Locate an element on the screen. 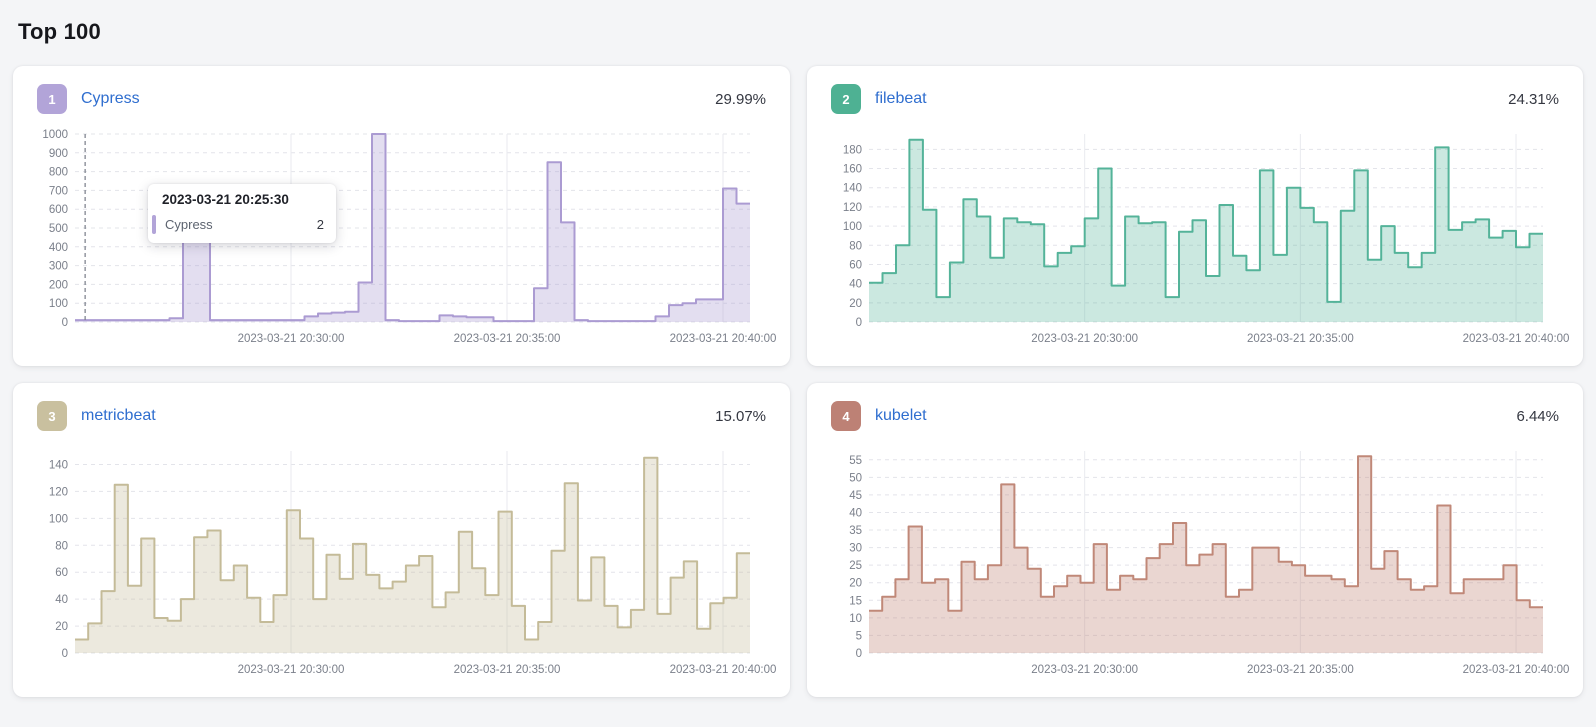 This screenshot has width=1596, height=727. svg-text: 1000 is located at coordinates (55, 135).